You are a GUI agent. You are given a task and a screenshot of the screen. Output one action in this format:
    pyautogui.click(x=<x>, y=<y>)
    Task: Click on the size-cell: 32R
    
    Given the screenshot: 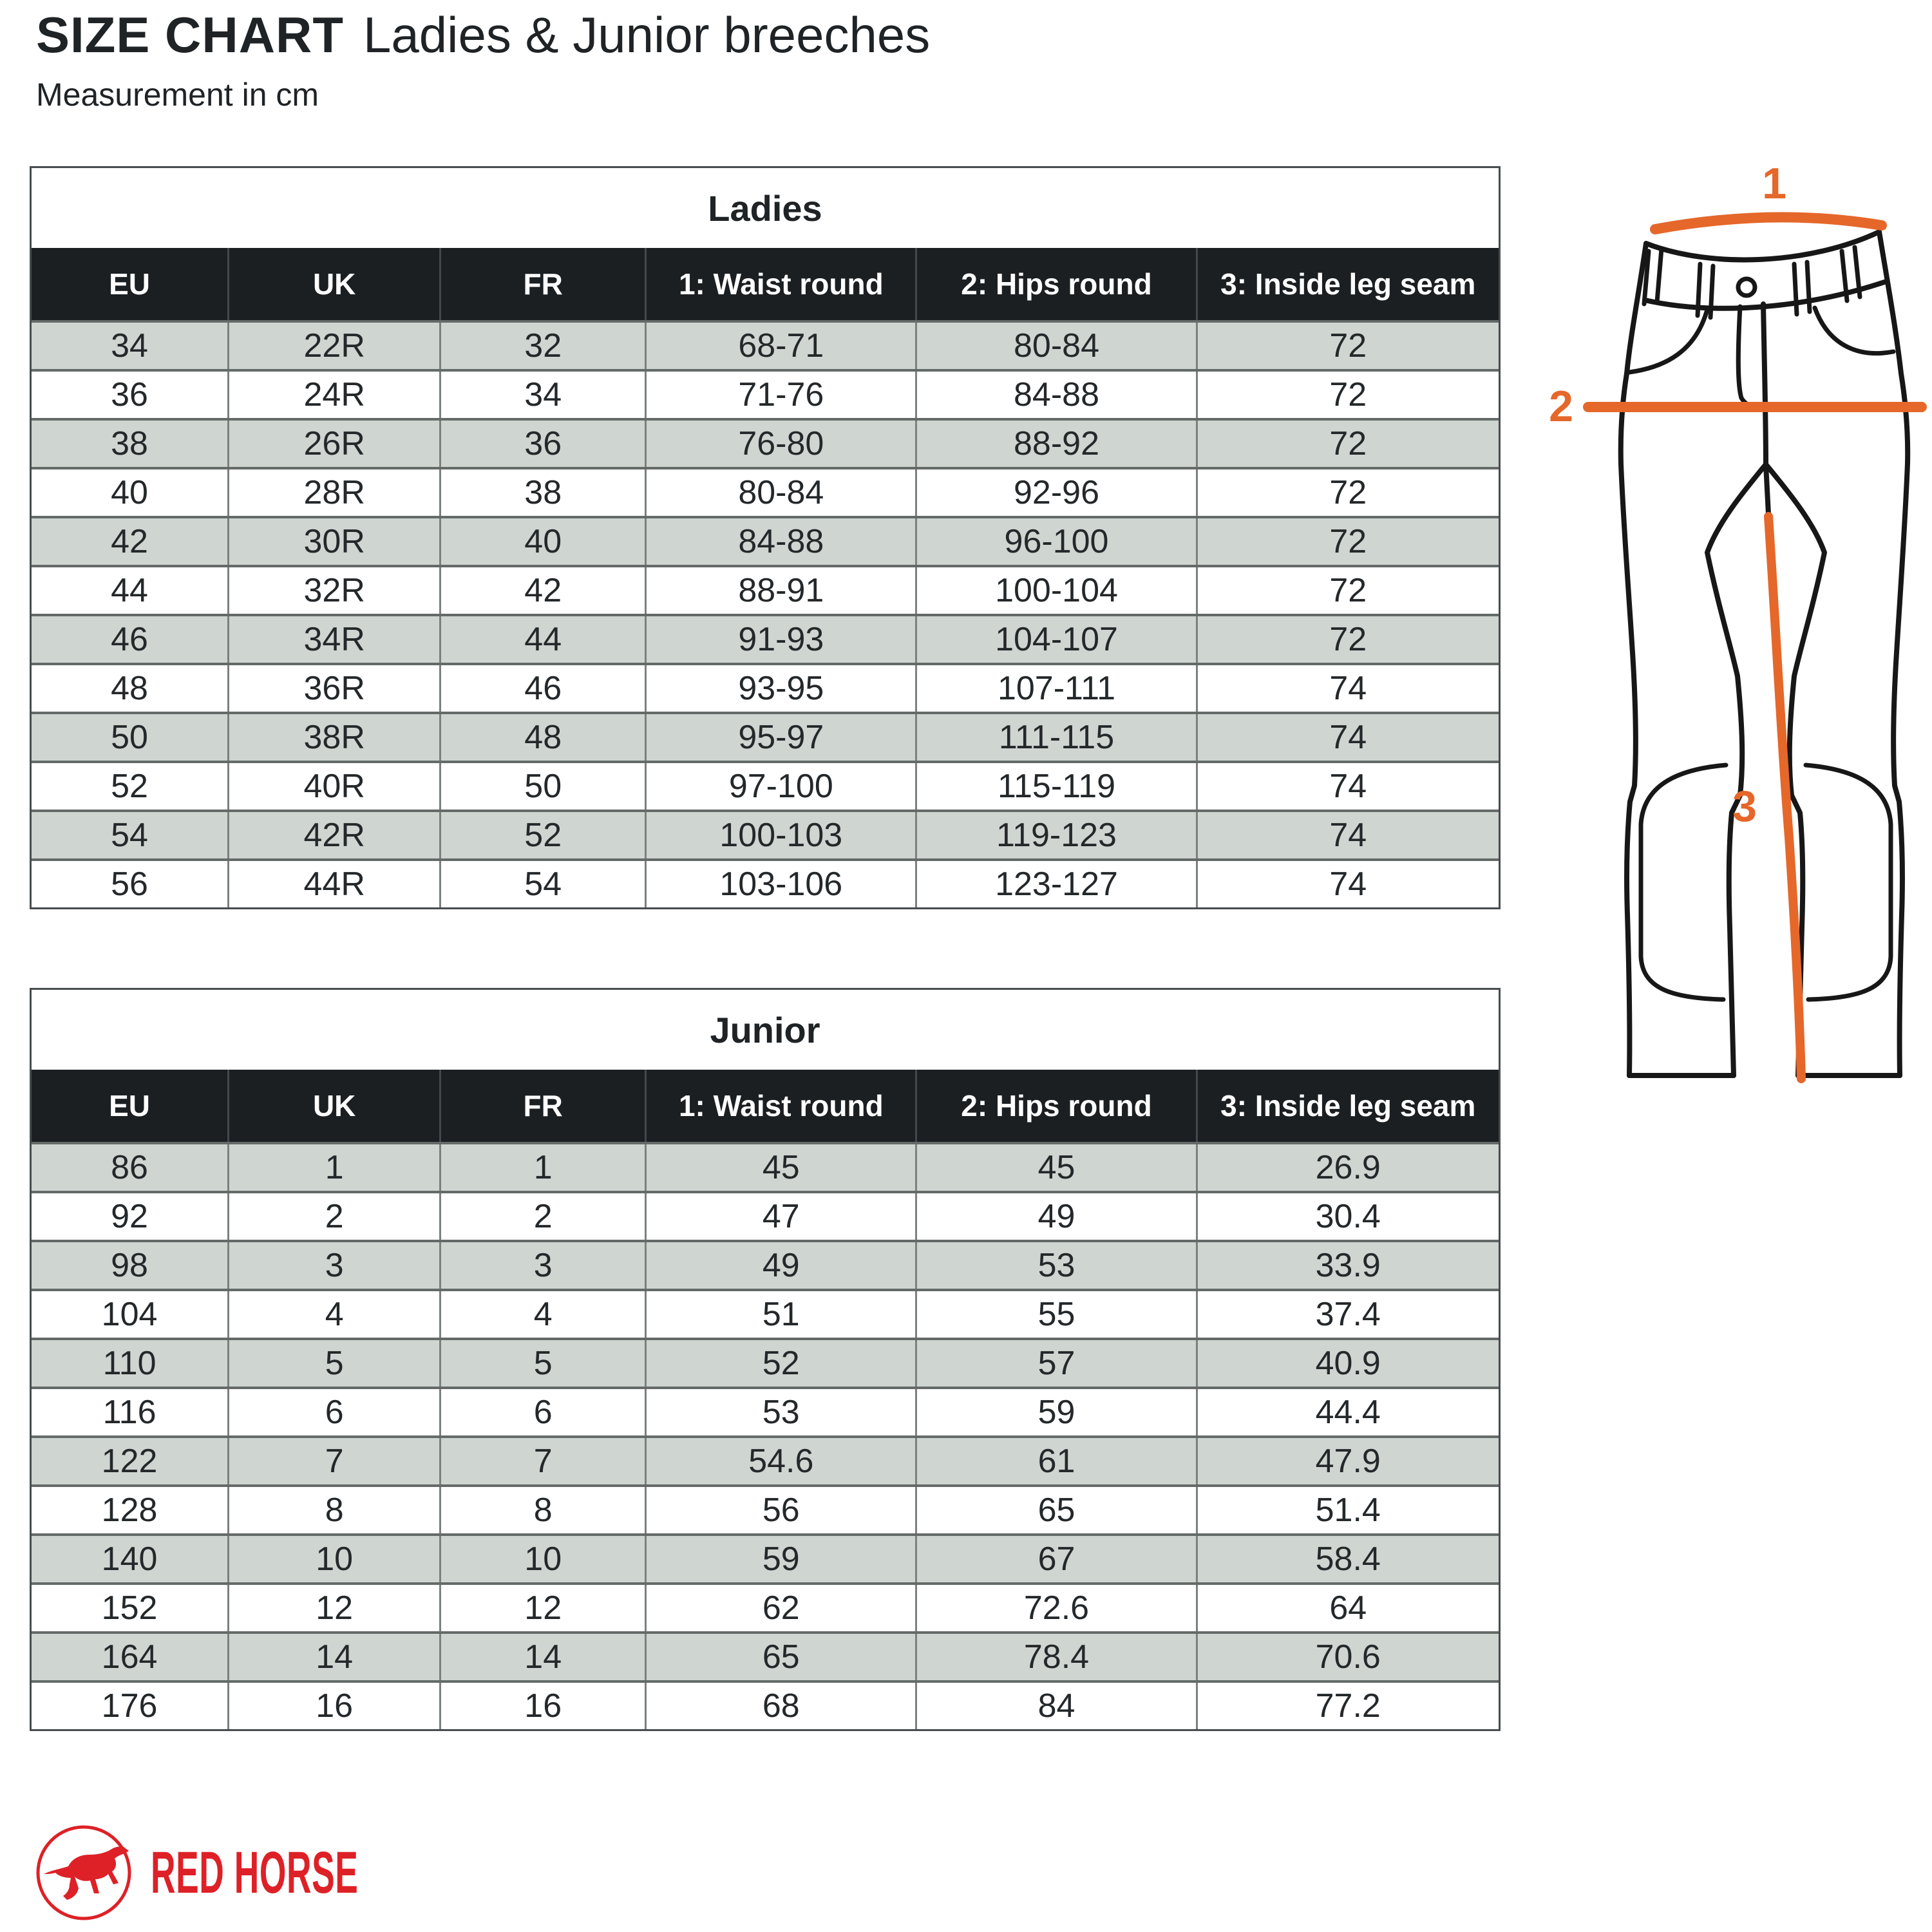 What is the action you would take?
    pyautogui.click(x=333, y=590)
    